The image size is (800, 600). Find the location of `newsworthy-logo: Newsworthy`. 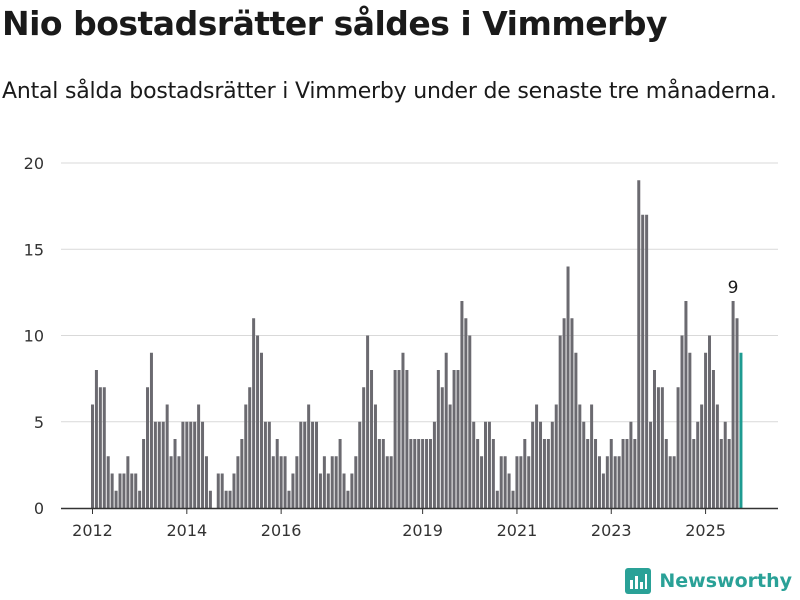

newsworthy-logo: Newsworthy is located at coordinates (708, 581).